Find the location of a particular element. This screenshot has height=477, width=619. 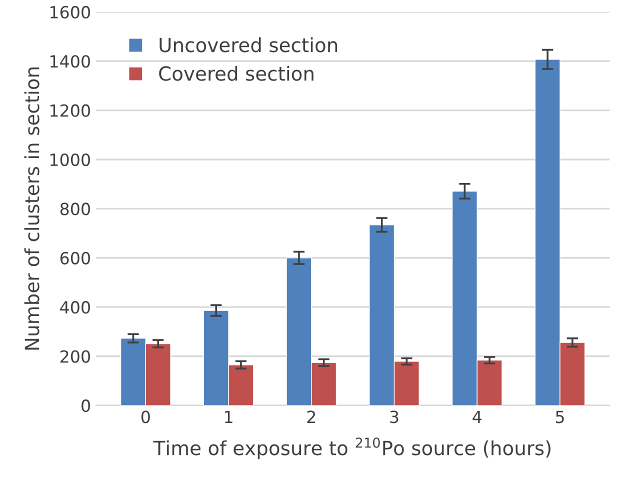

legend-label: Covered section is located at coordinates (236, 73).